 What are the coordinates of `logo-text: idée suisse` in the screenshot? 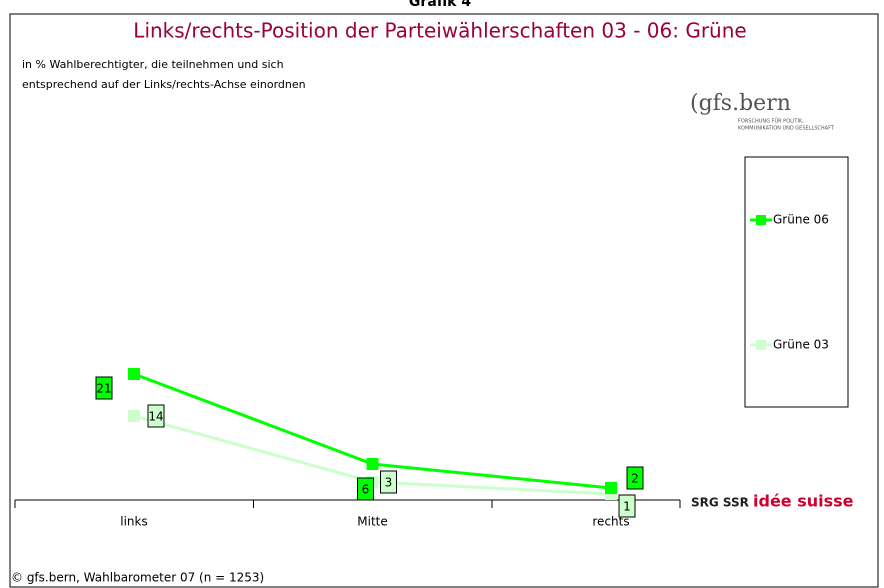 It's located at (803, 501).